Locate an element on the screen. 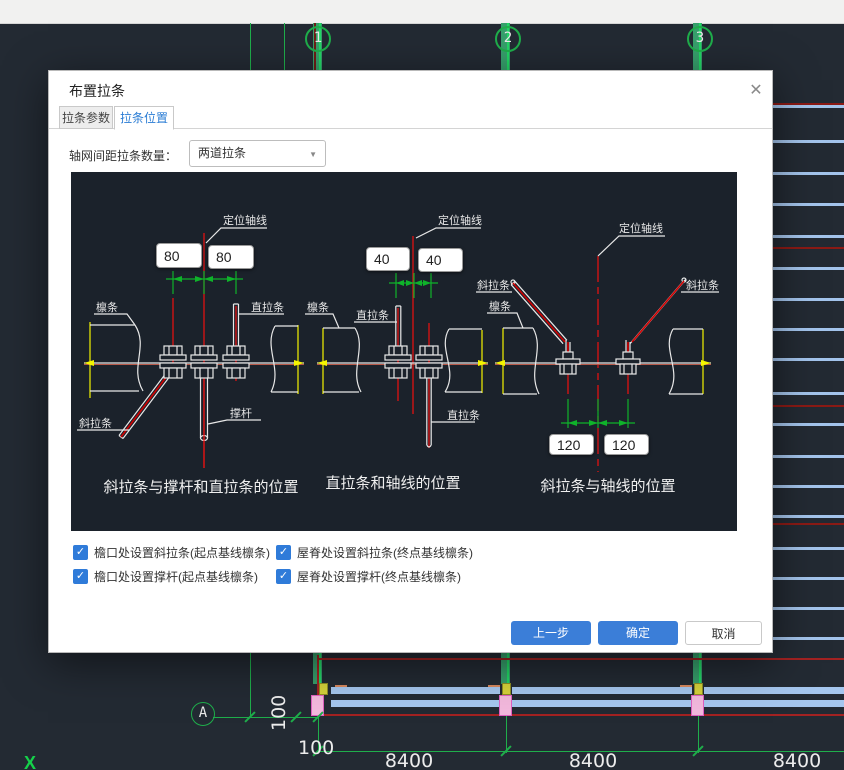 This screenshot has width=844, height=770. label-axis-d2: 定位轴线 is located at coordinates (460, 220).